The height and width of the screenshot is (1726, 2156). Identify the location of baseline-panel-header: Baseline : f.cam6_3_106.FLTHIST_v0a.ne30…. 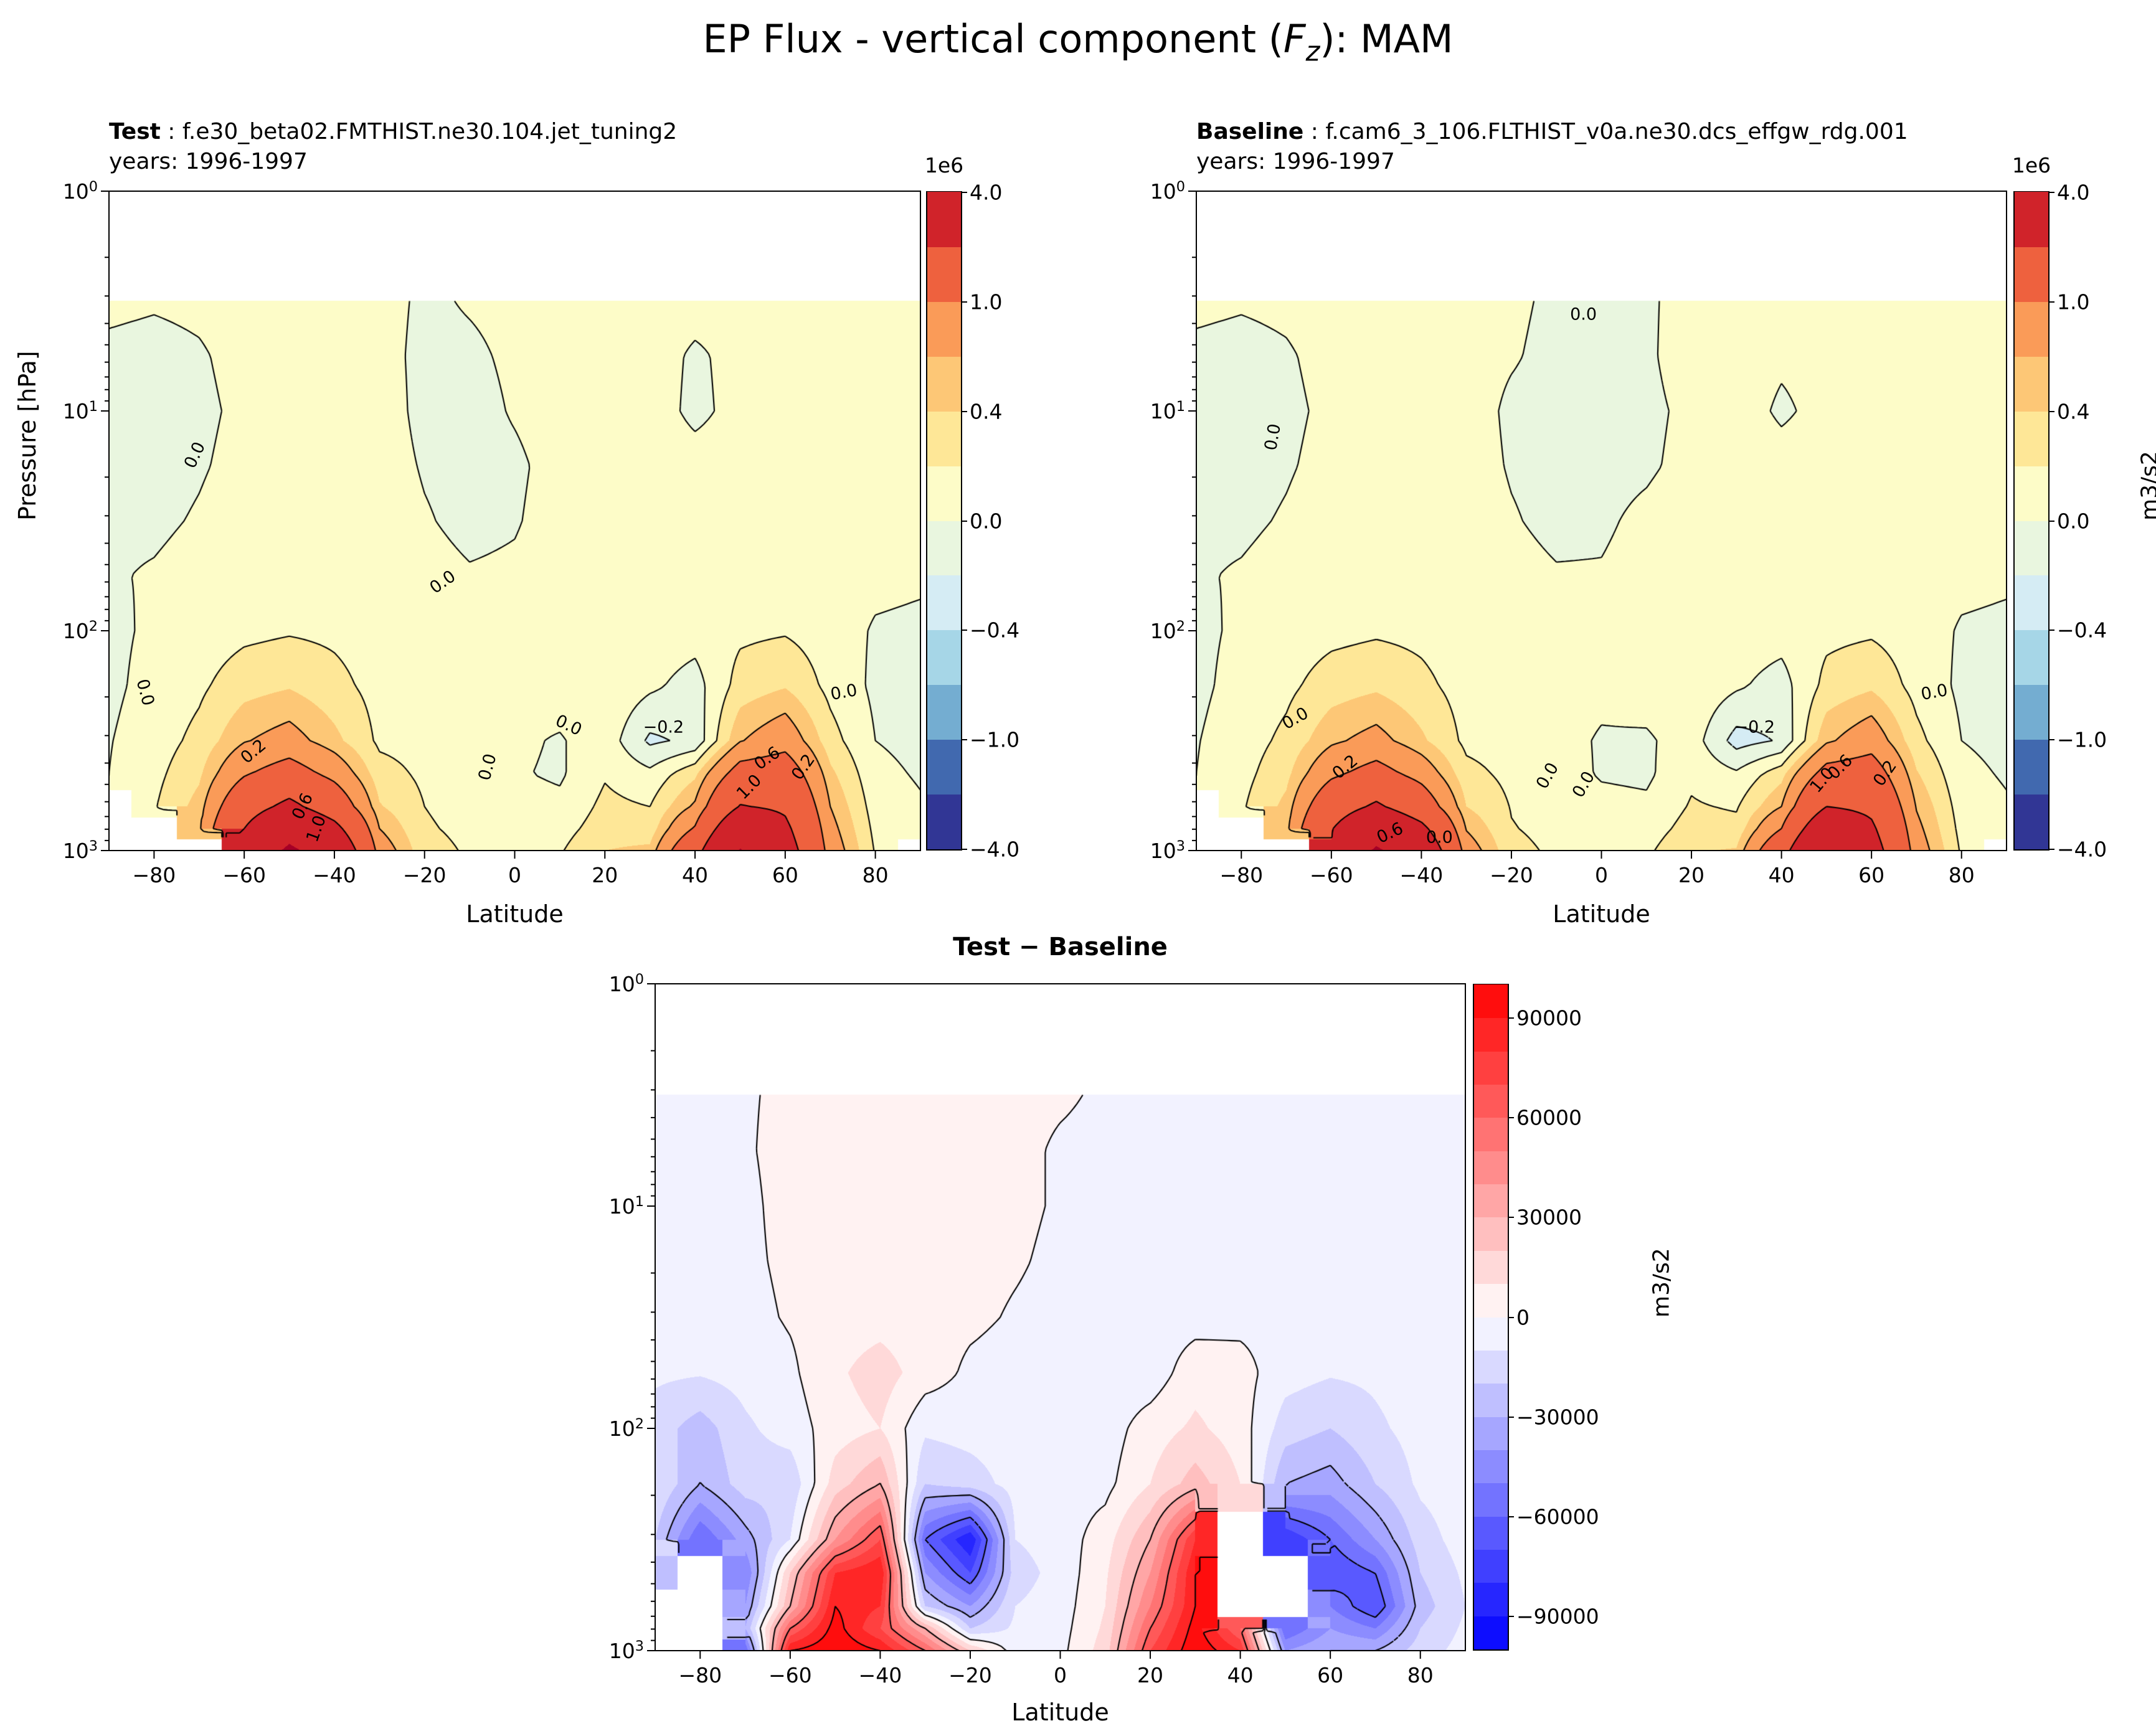
(1552, 147).